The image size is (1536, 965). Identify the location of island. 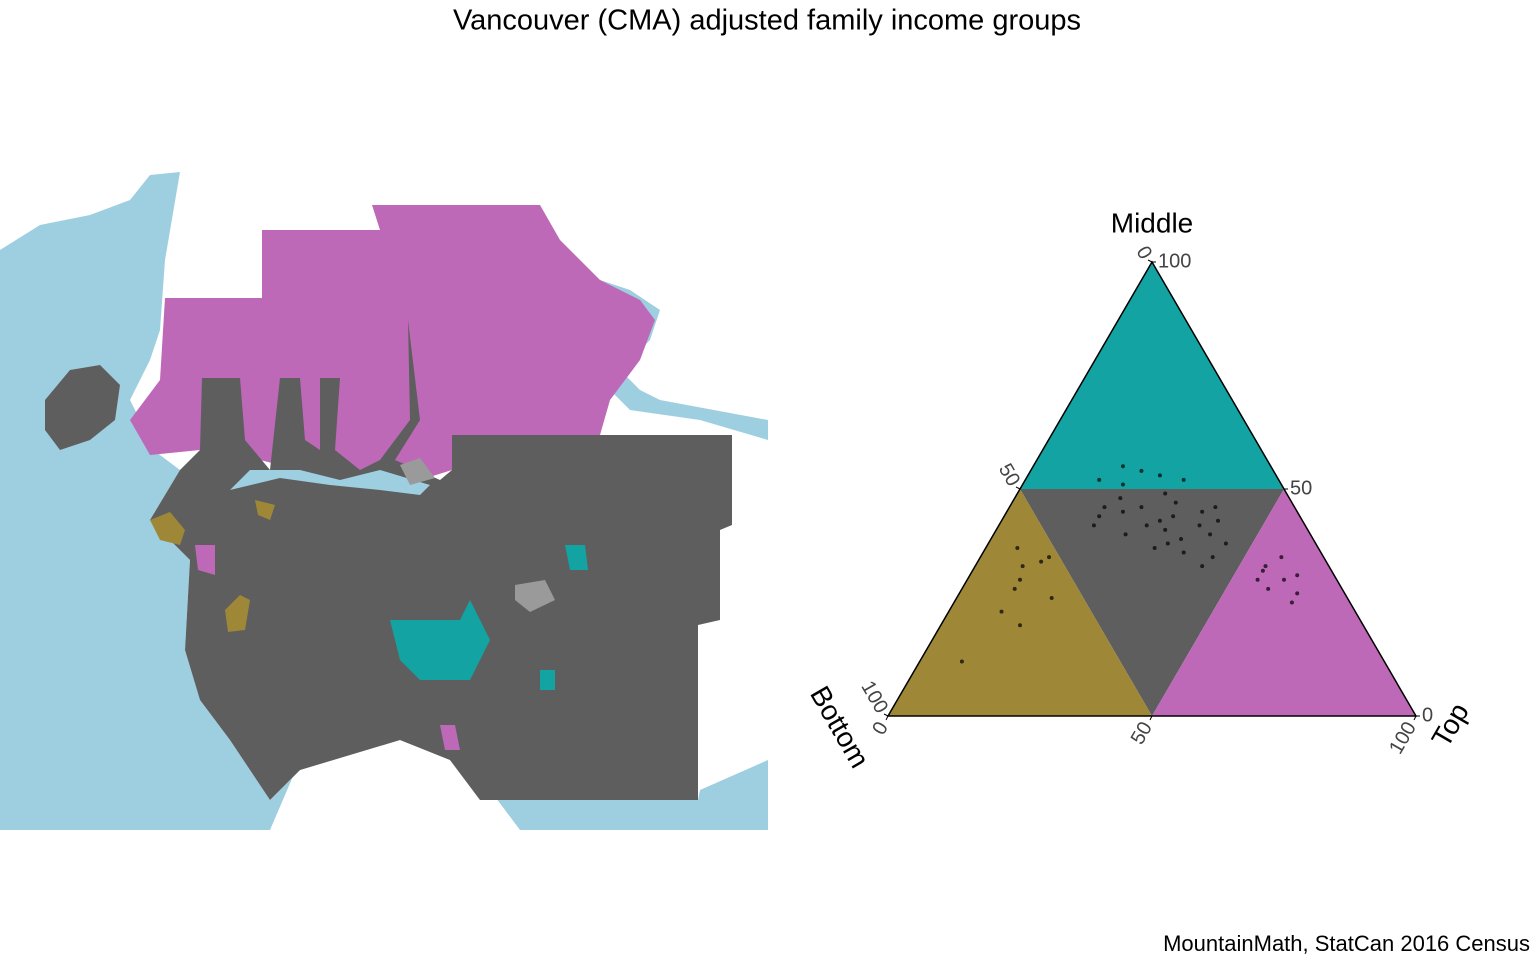
(82, 407).